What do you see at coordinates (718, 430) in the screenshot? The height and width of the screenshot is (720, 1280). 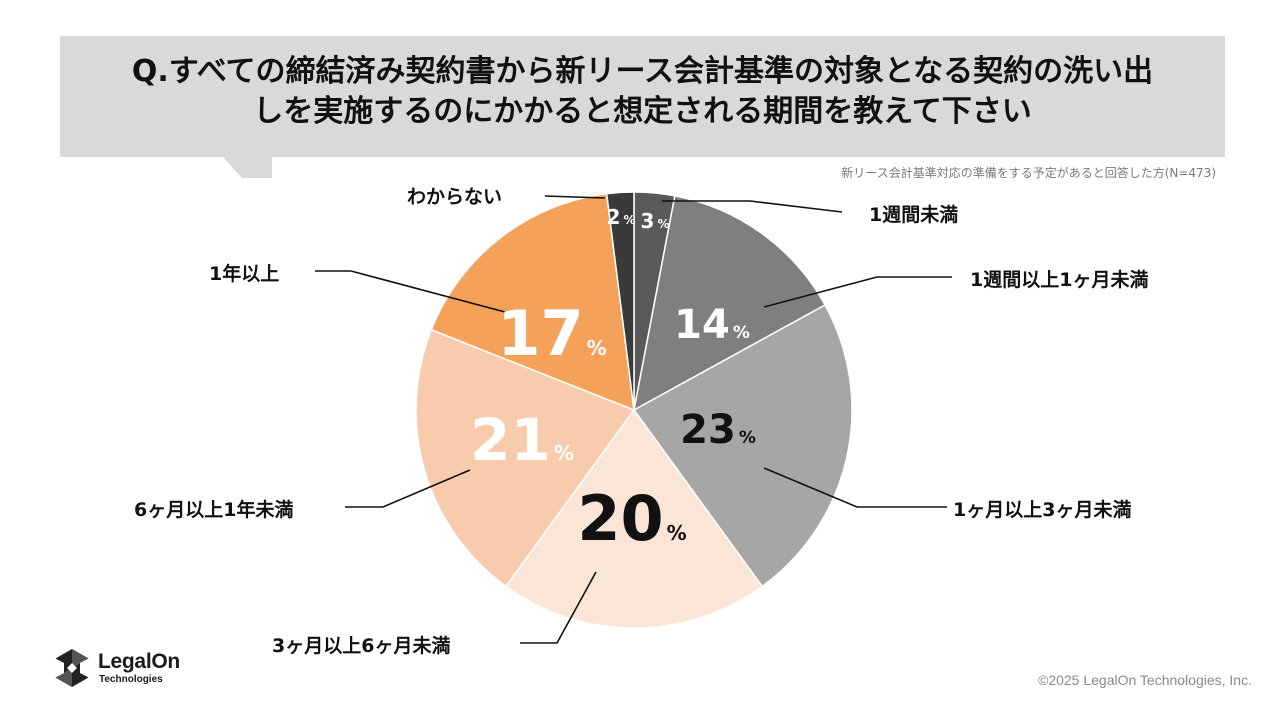 I see `percent-label: 23%` at bounding box center [718, 430].